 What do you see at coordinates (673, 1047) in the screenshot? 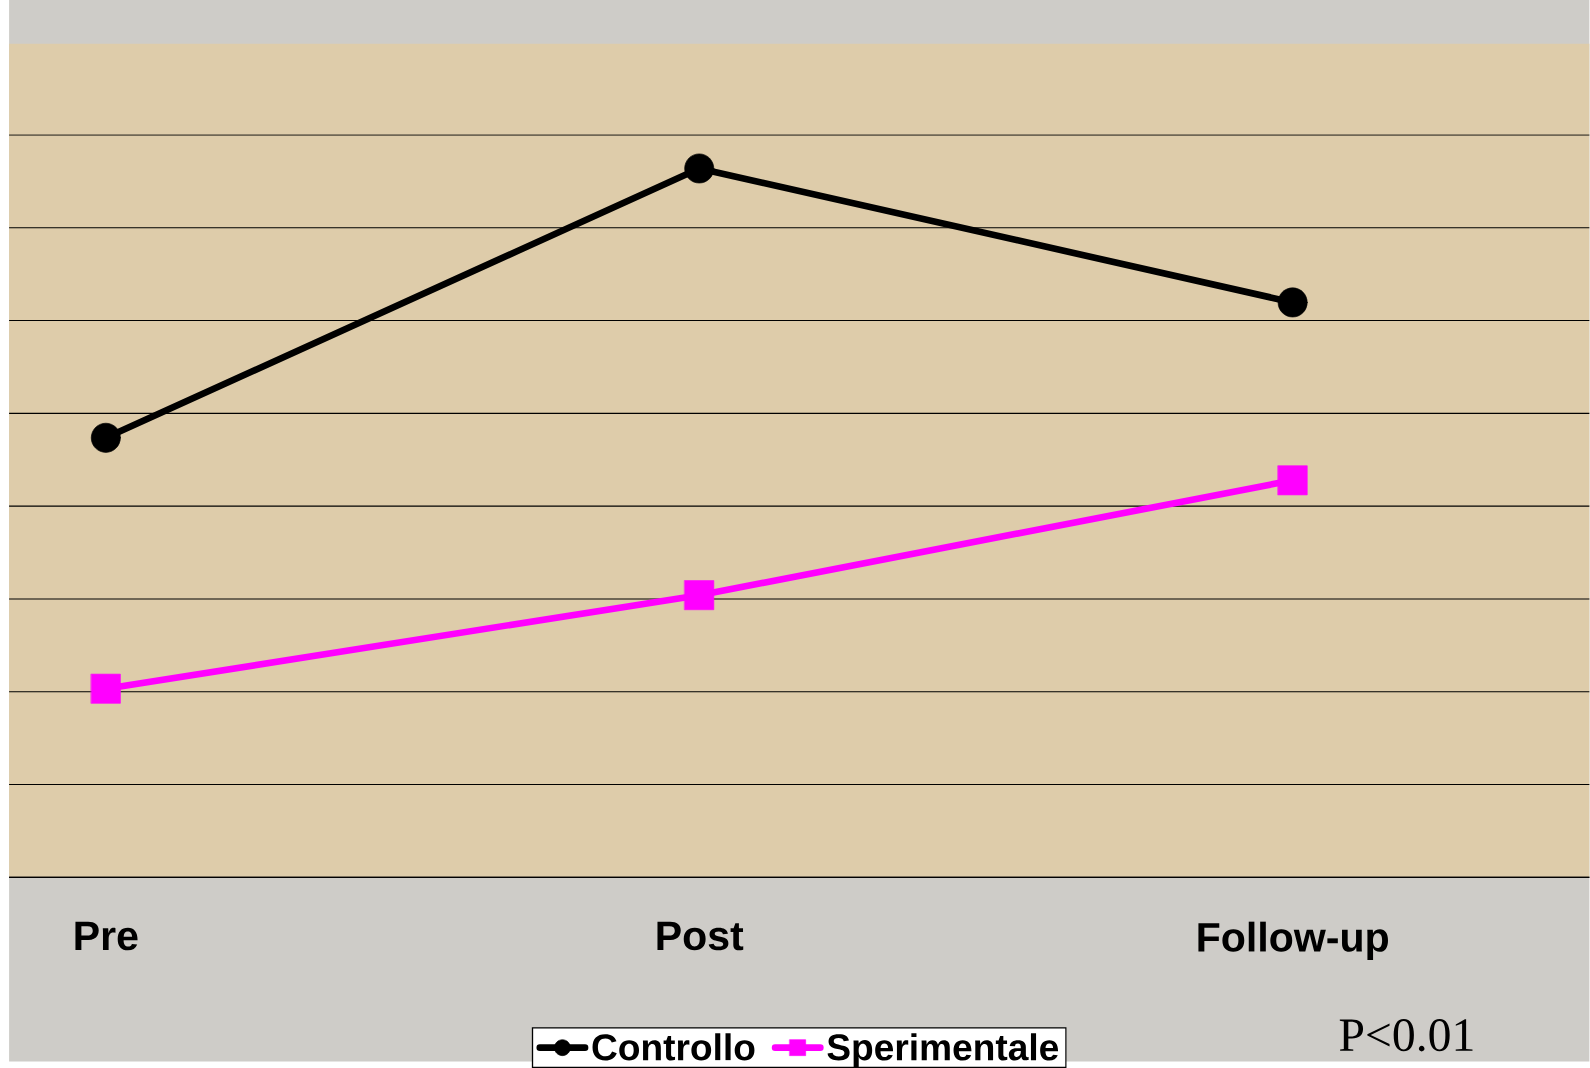
I see `legend-label: Controllo` at bounding box center [673, 1047].